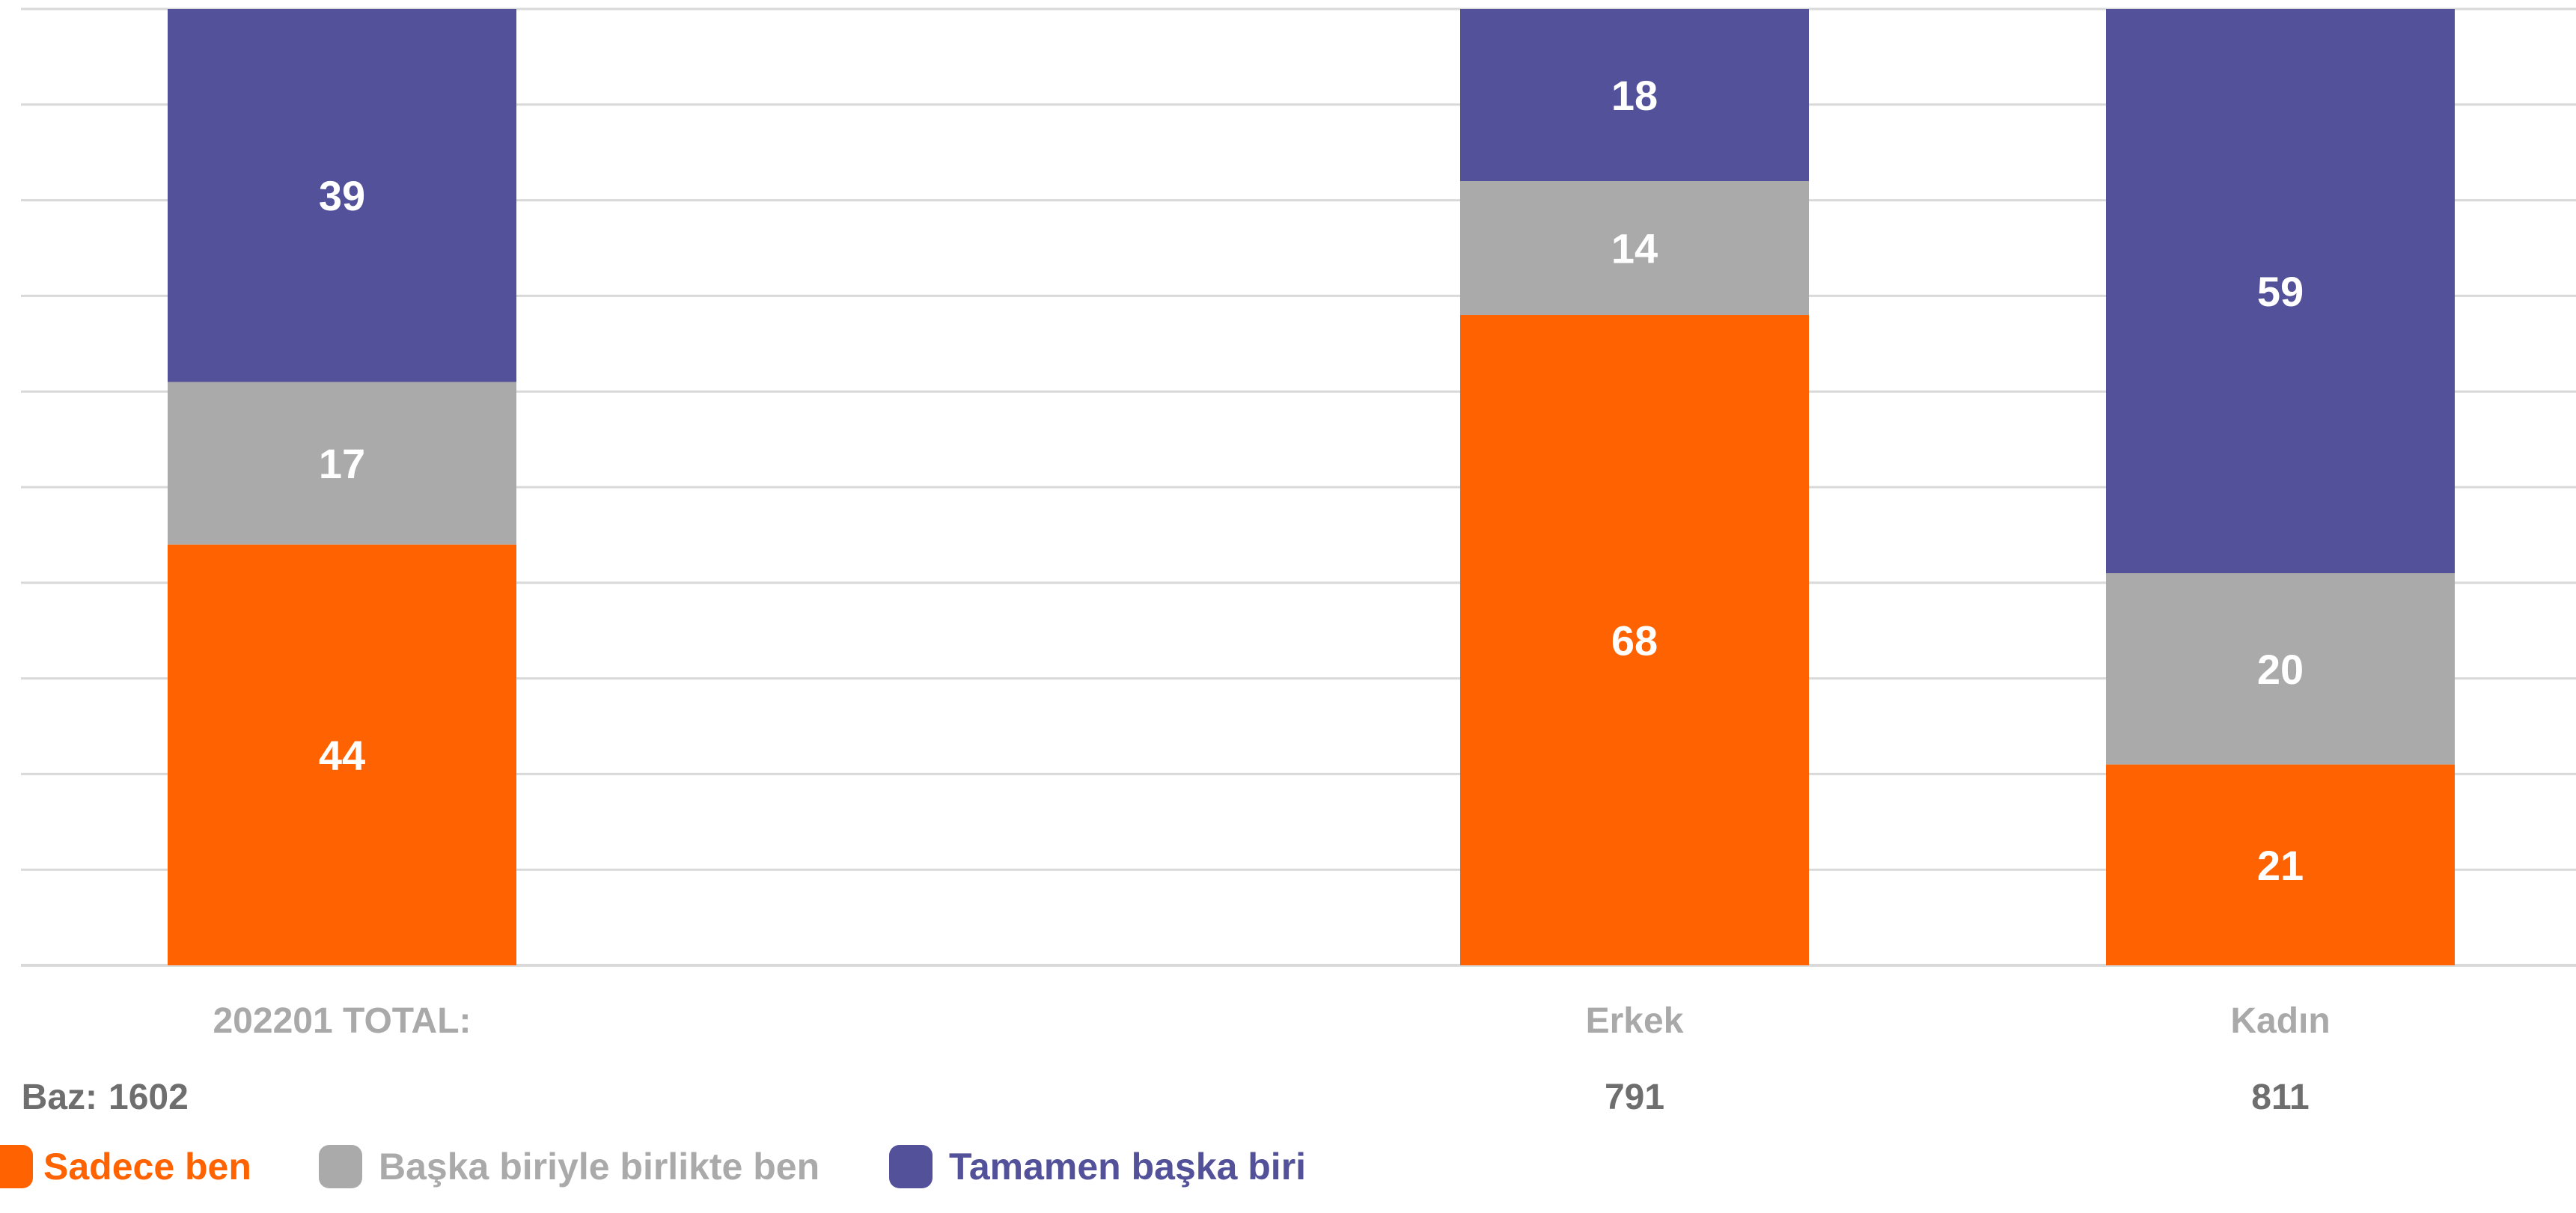 The height and width of the screenshot is (1213, 2576). What do you see at coordinates (149, 1097) in the screenshot?
I see `base-count: 1602` at bounding box center [149, 1097].